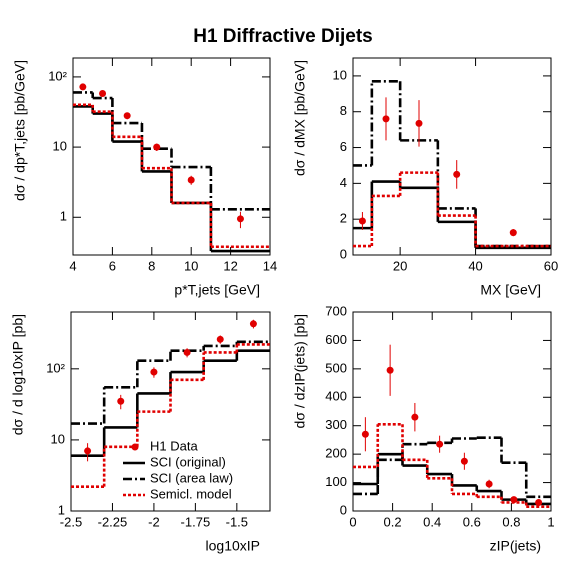  I want to click on y-tick-label: 400, so click(336, 396).